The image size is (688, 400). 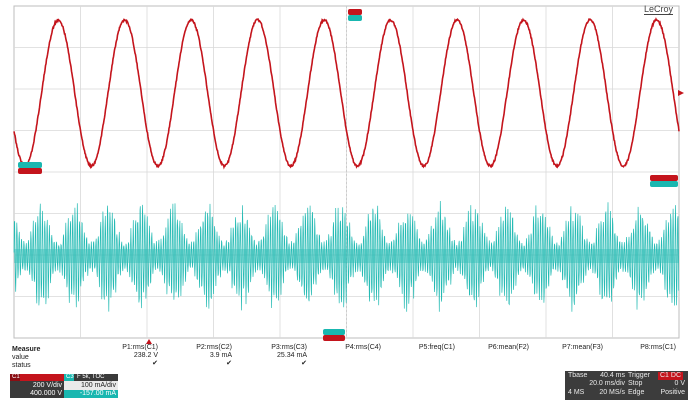 What do you see at coordinates (596, 384) in the screenshot?
I see `time-per-div: 20.0 ms/div` at bounding box center [596, 384].